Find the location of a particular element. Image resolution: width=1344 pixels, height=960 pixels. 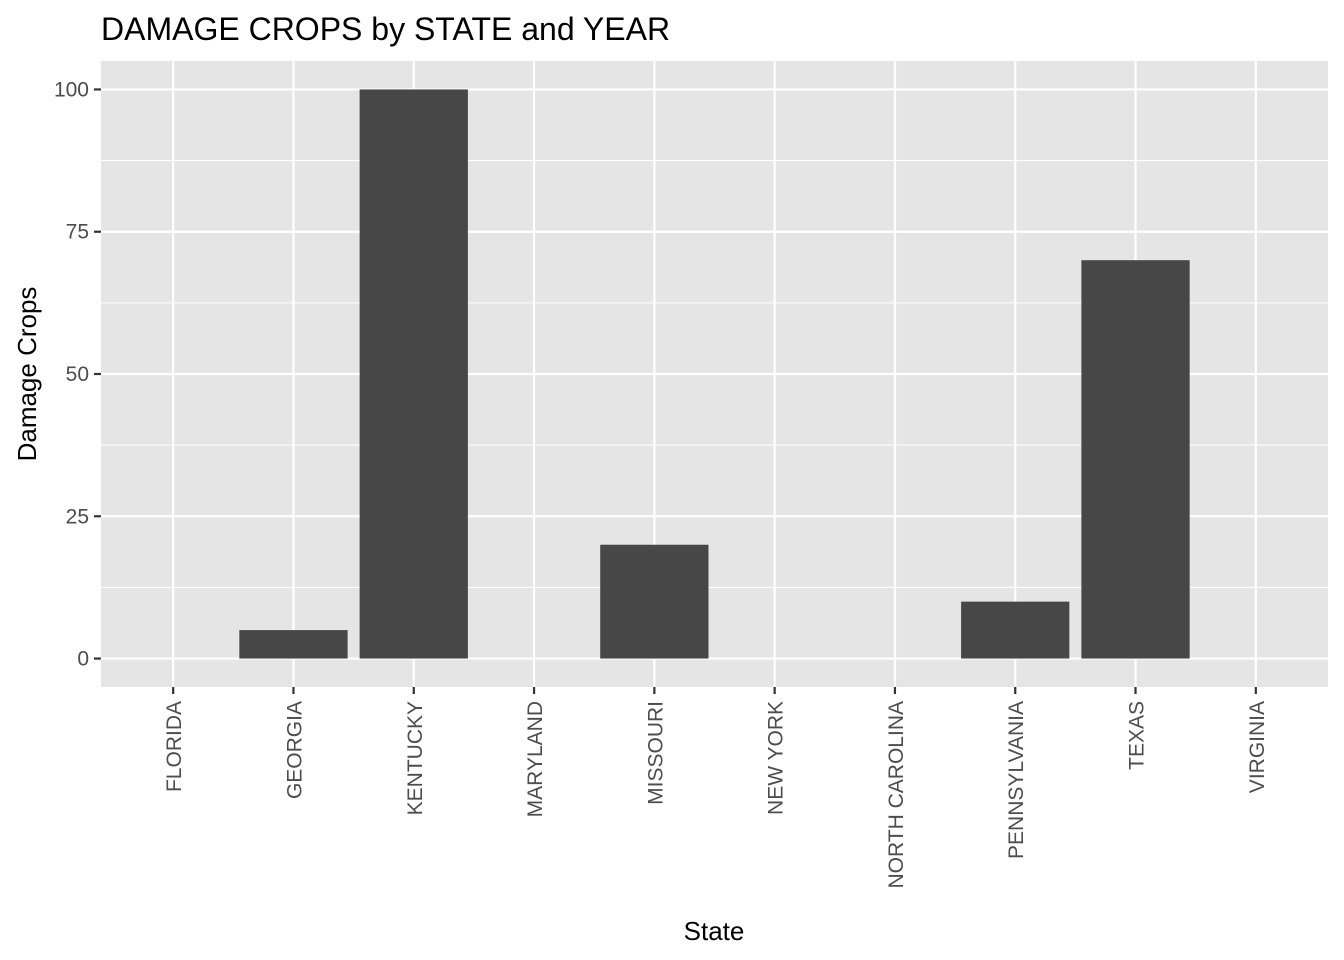

y-axis-title: Damage Crops is located at coordinates (27, 374).